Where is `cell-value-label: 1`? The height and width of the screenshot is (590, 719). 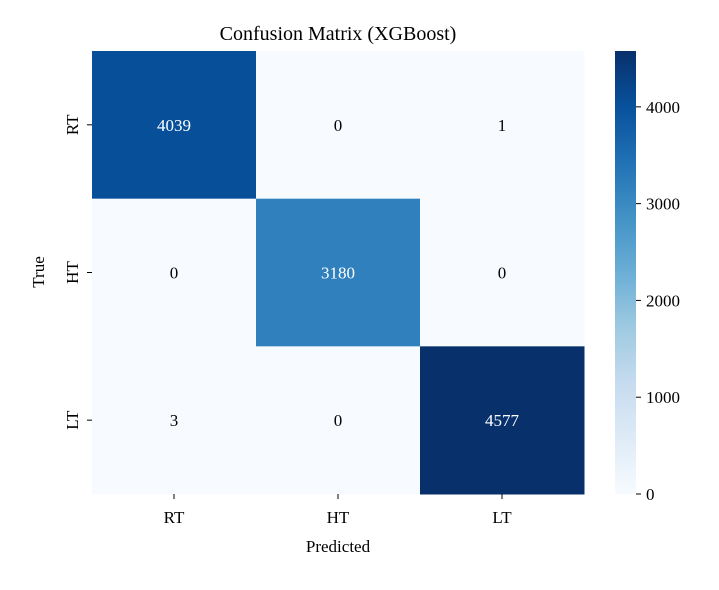 cell-value-label: 1 is located at coordinates (502, 125).